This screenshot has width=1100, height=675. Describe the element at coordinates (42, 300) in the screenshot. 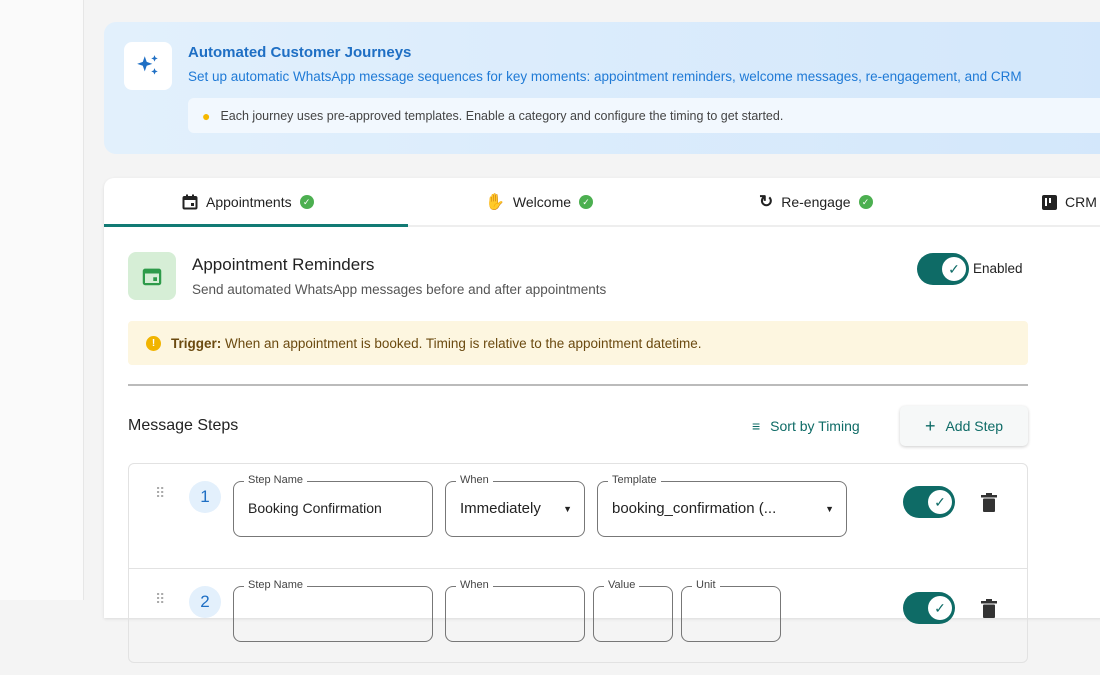

I see `sidebar` at that location.